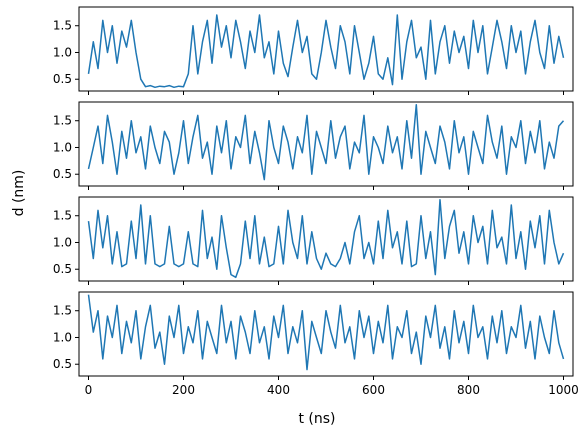 The width and height of the screenshot is (583, 437). Describe the element at coordinates (19, 193) in the screenshot. I see `y-axis-label: d (nm)` at that location.